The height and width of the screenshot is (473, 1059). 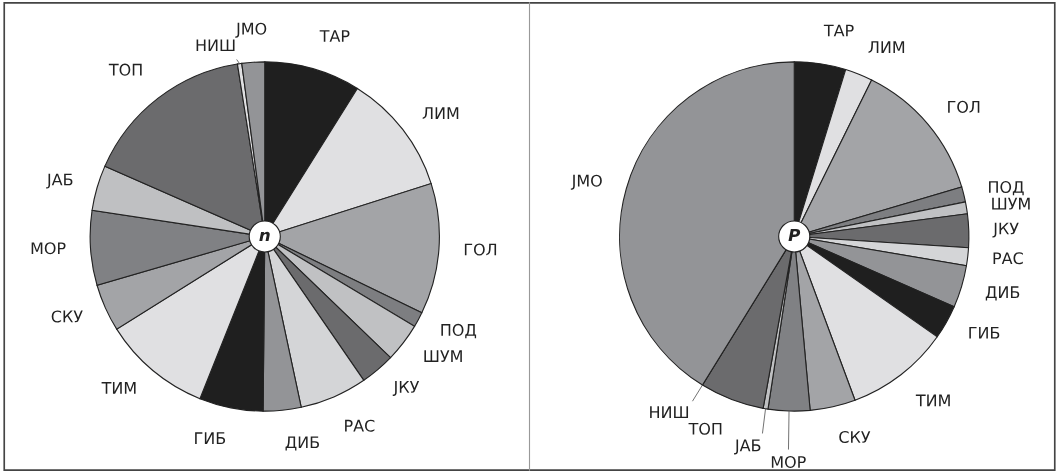 I want to click on text: n, so click(x=264, y=236).